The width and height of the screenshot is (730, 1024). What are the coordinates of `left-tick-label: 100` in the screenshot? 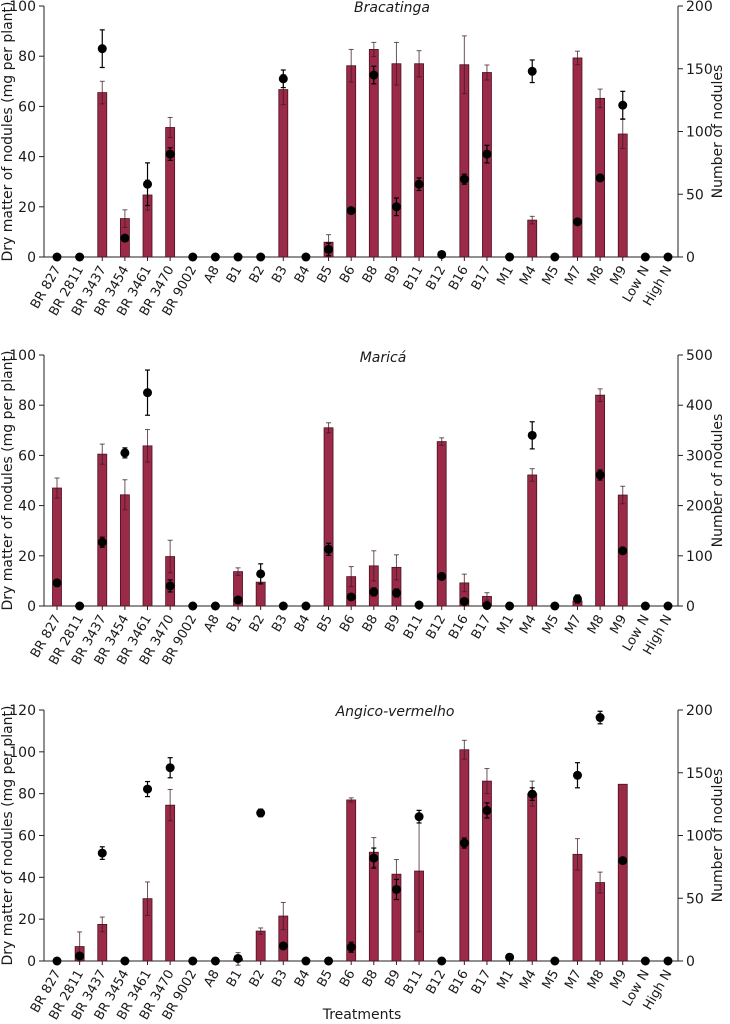 It's located at (22, 356).